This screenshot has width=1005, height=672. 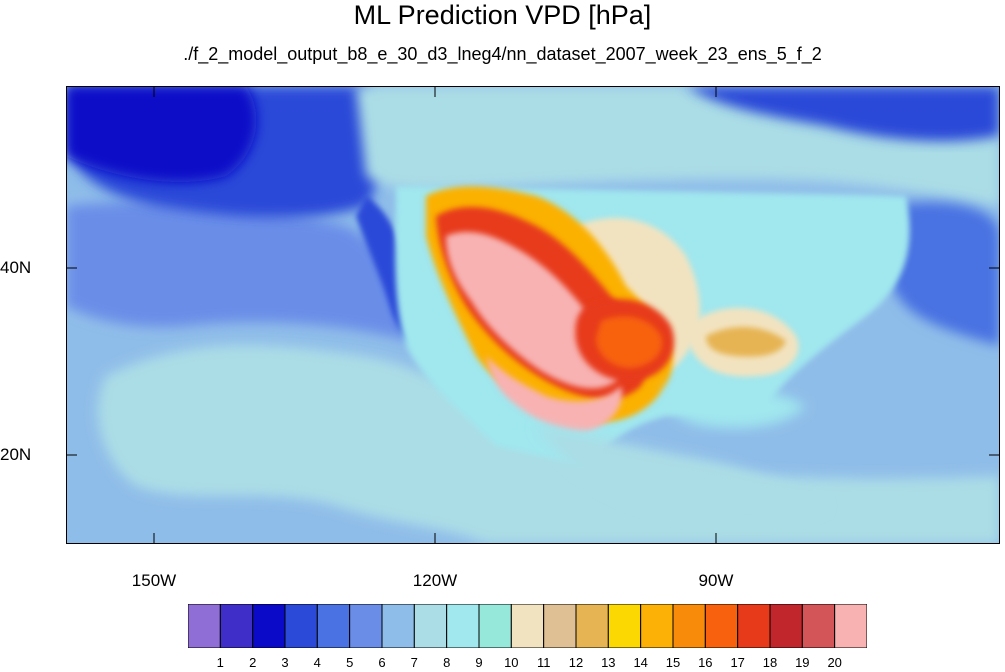 I want to click on plot-title: ML Prediction VPD [hPa], so click(x=502, y=15).